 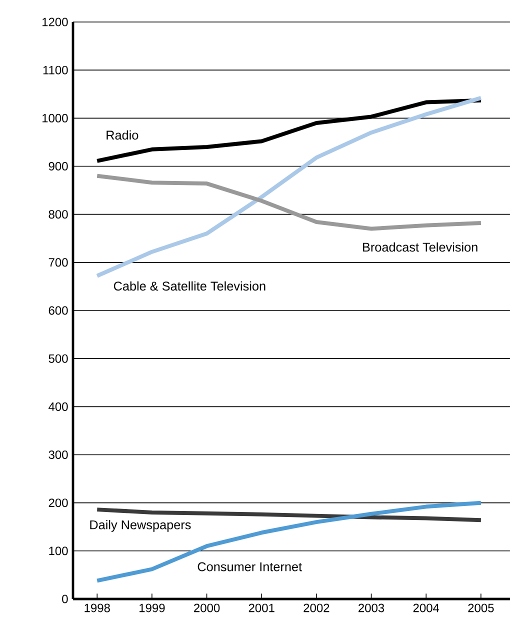 What do you see at coordinates (55, 22) in the screenshot?
I see `y-tick-label: 1200` at bounding box center [55, 22].